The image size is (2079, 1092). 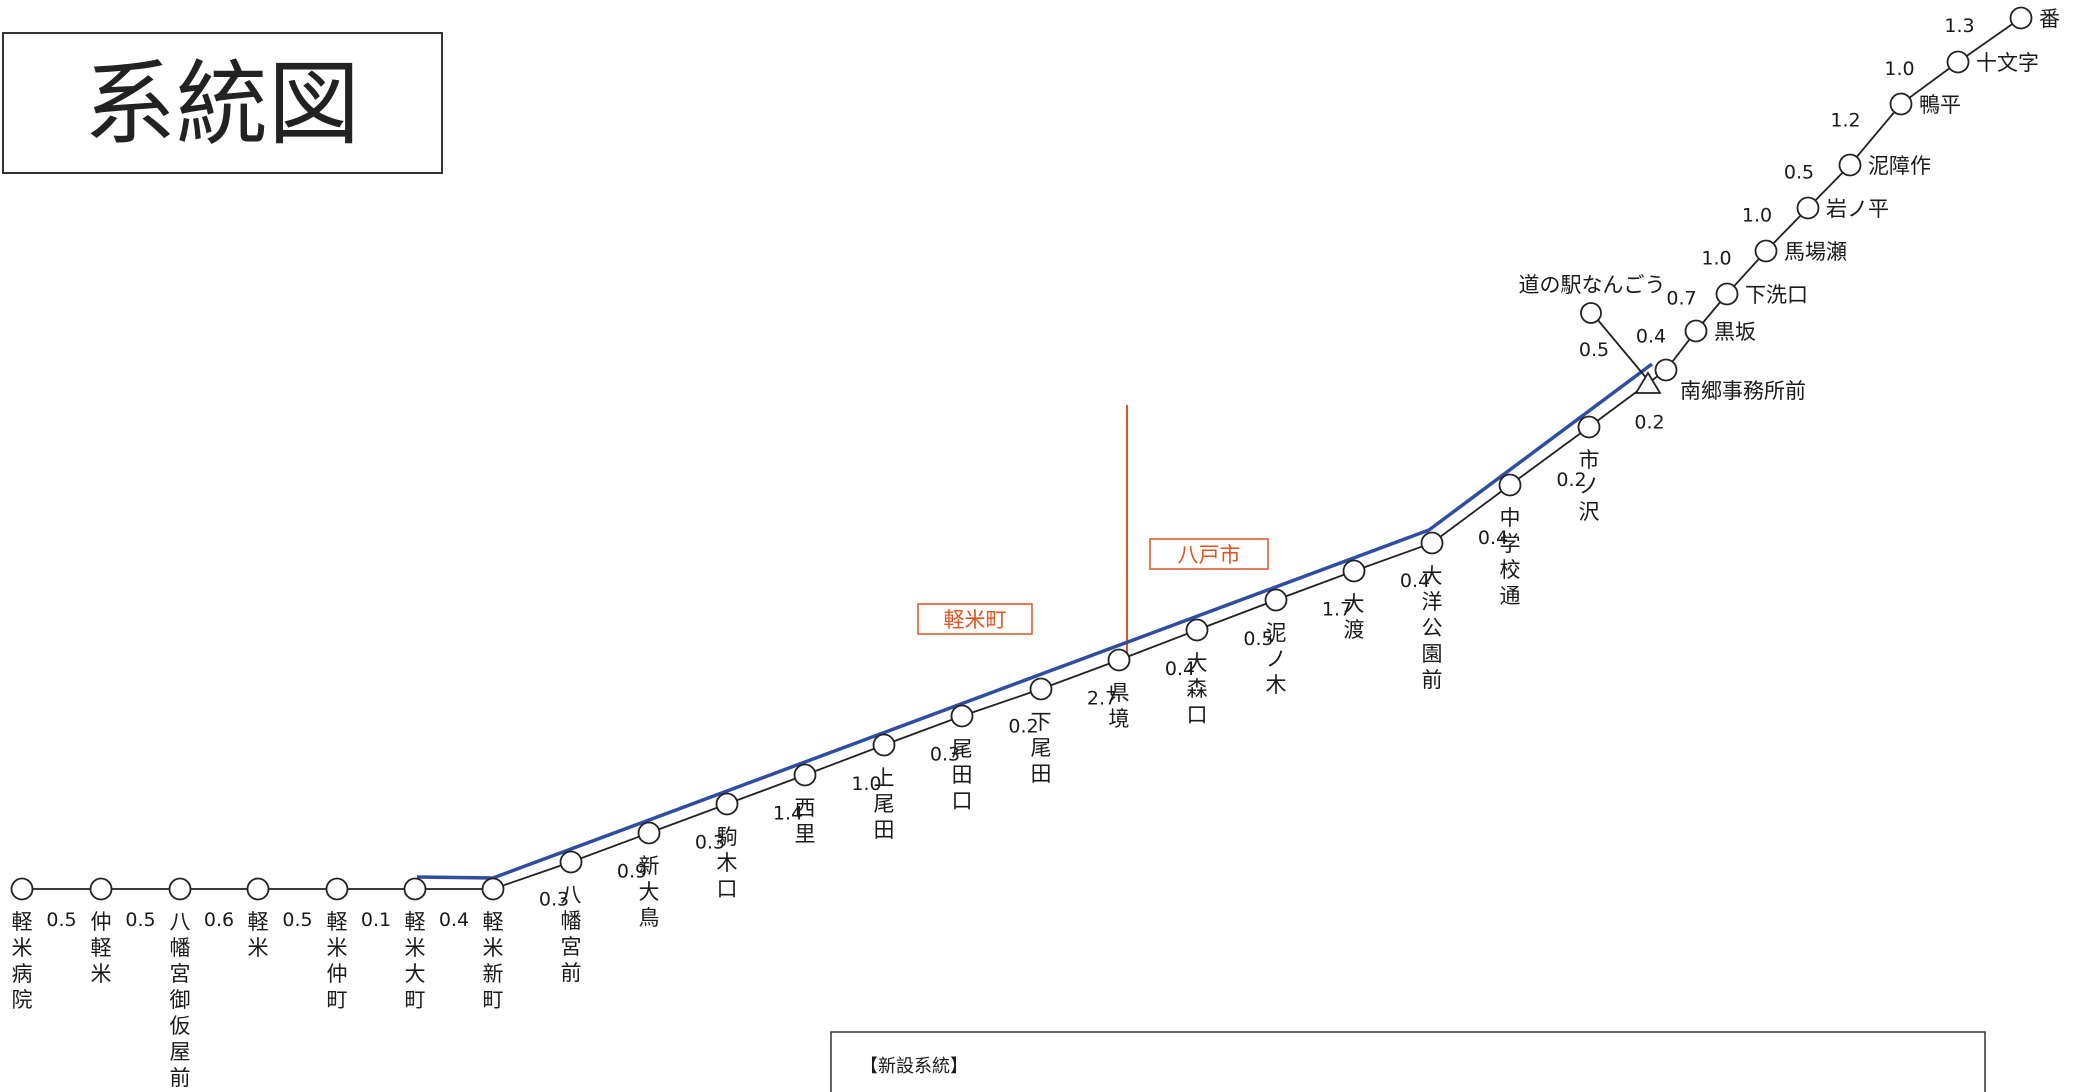 I want to click on distance-label: 0.3, so click(x=710, y=843).